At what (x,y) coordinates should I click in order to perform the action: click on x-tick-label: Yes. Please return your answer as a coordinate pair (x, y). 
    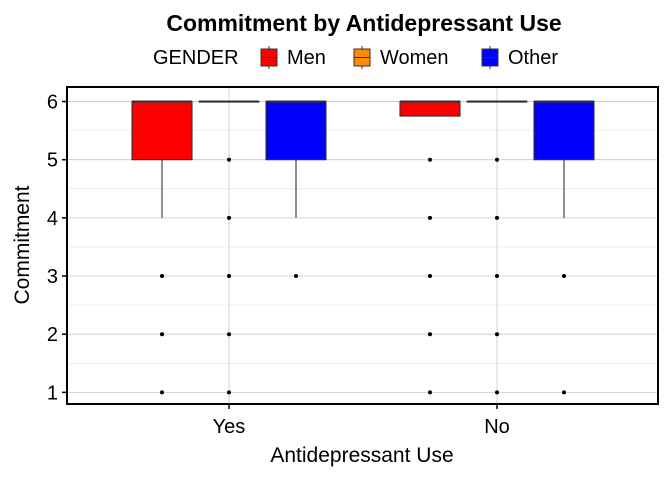
    Looking at the image, I should click on (229, 427).